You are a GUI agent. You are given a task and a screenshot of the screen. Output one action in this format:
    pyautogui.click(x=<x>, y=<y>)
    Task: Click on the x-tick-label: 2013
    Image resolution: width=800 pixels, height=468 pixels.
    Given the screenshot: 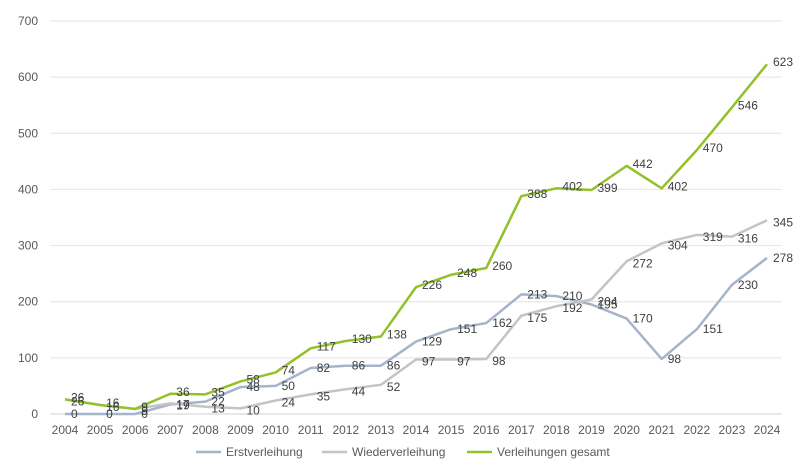 What is the action you would take?
    pyautogui.click(x=381, y=430)
    